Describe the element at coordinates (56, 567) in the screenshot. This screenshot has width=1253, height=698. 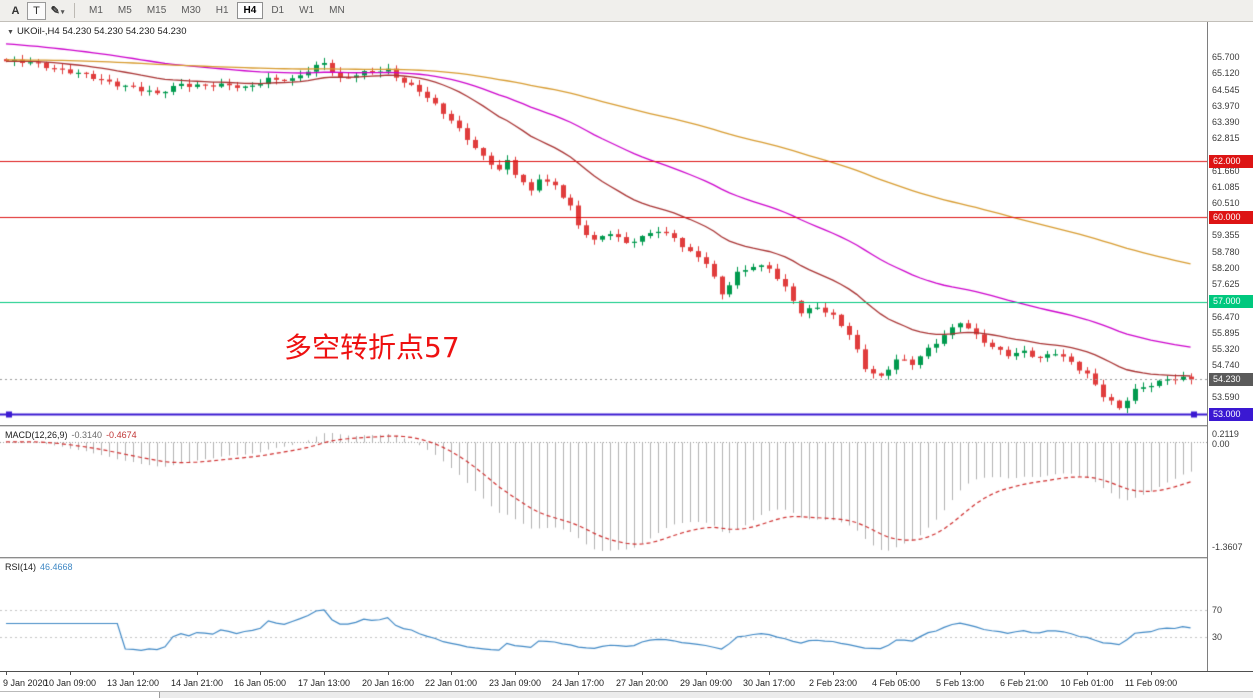
I see `rsi-value: 46.4668` at that location.